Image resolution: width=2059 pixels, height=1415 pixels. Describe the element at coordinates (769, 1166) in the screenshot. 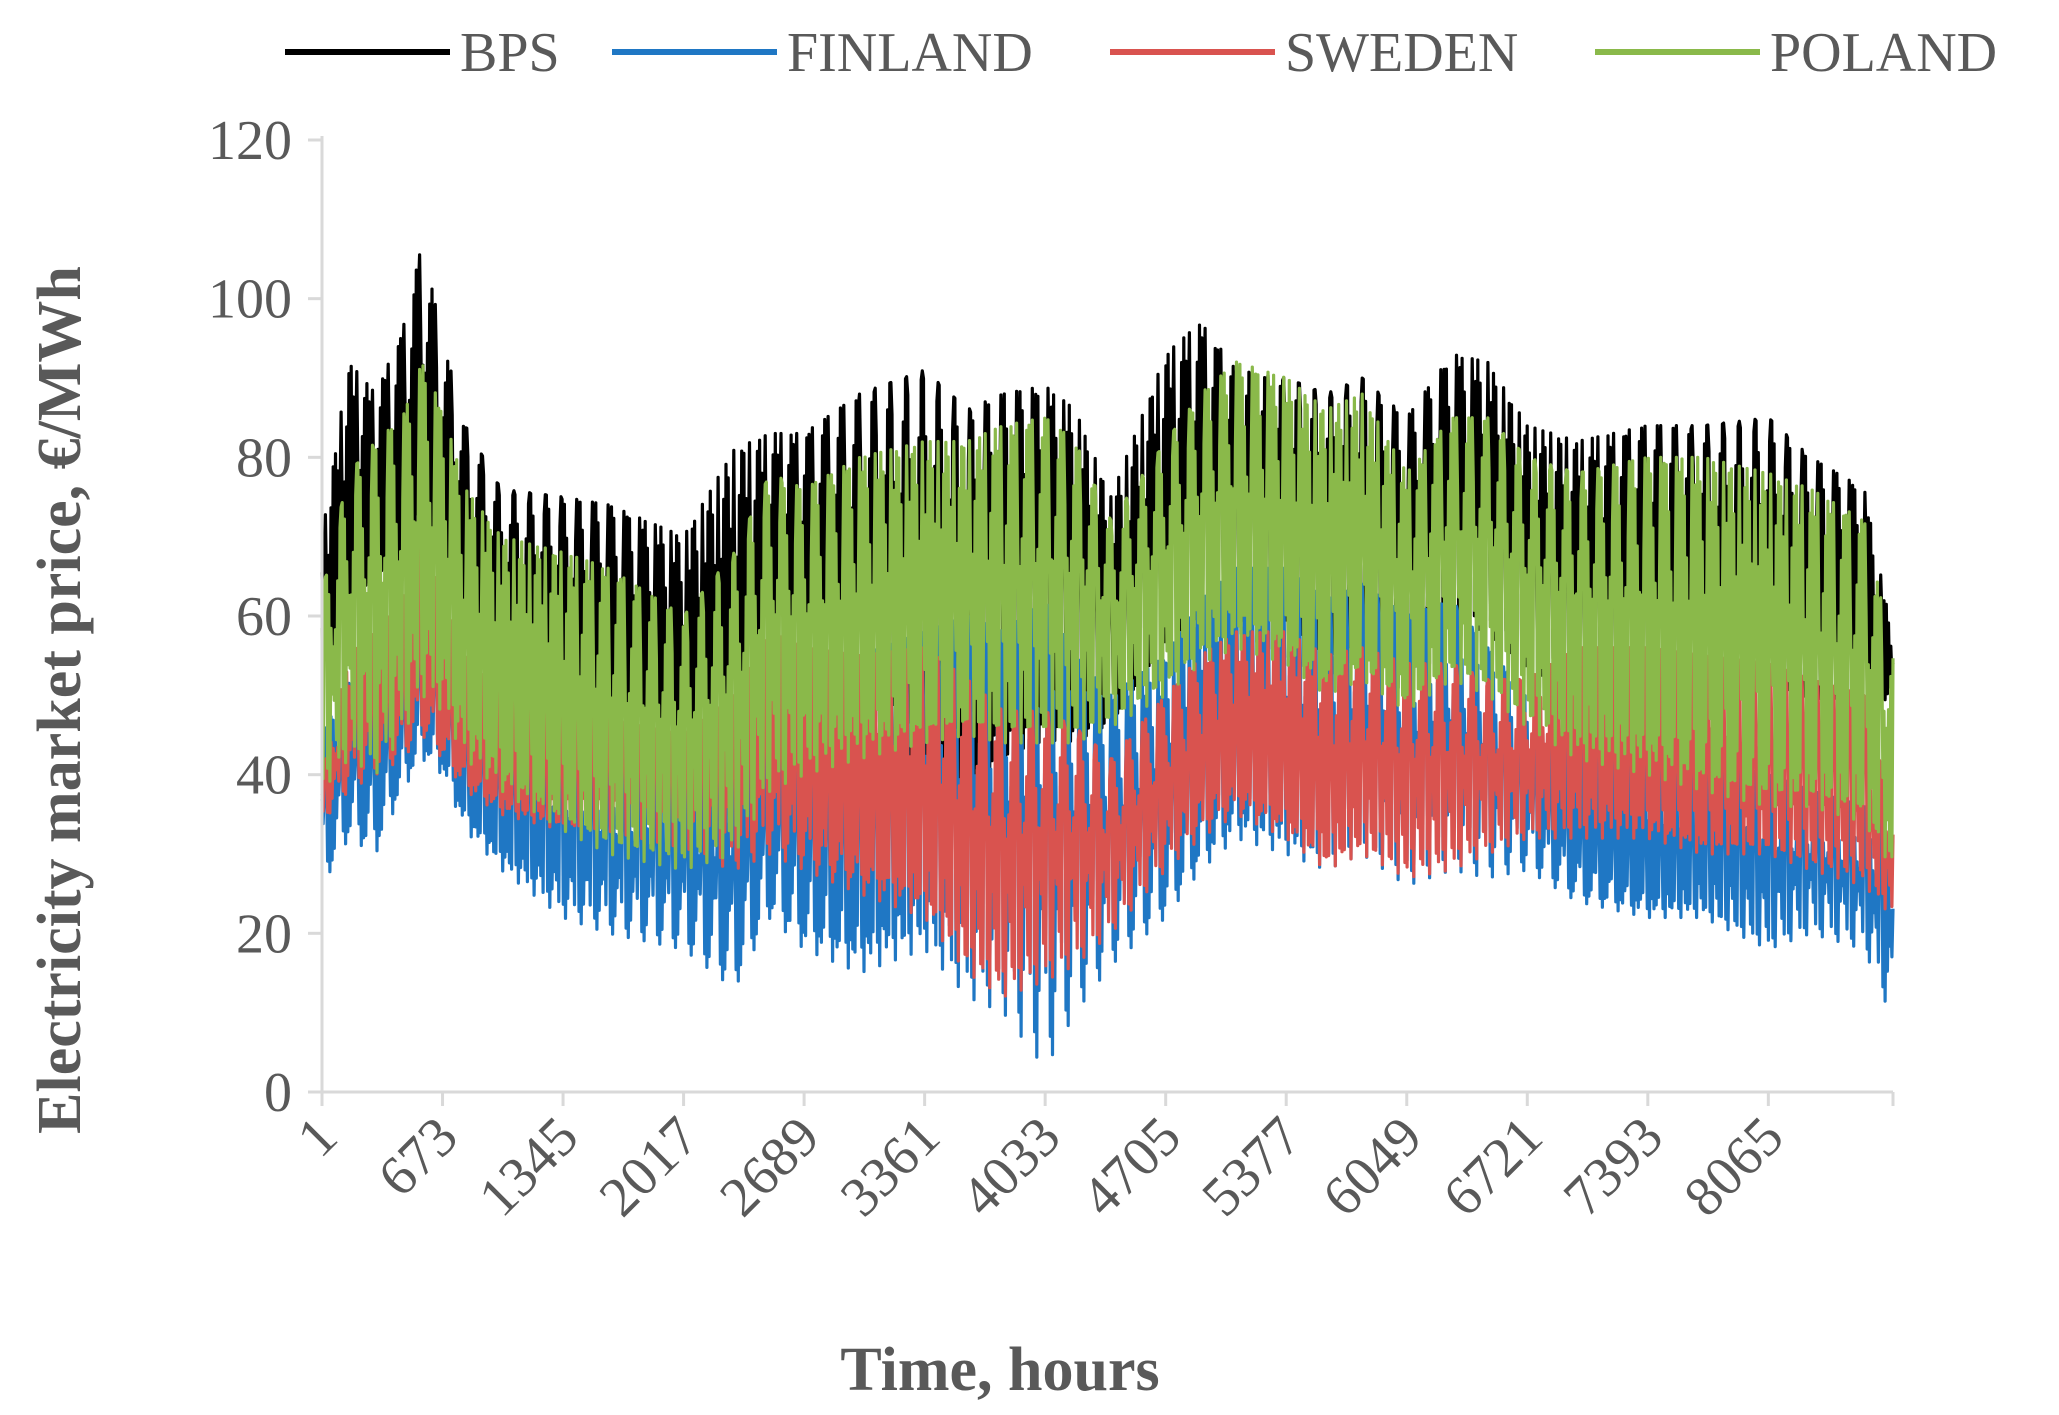

I see `x-tick-label: 2689` at that location.